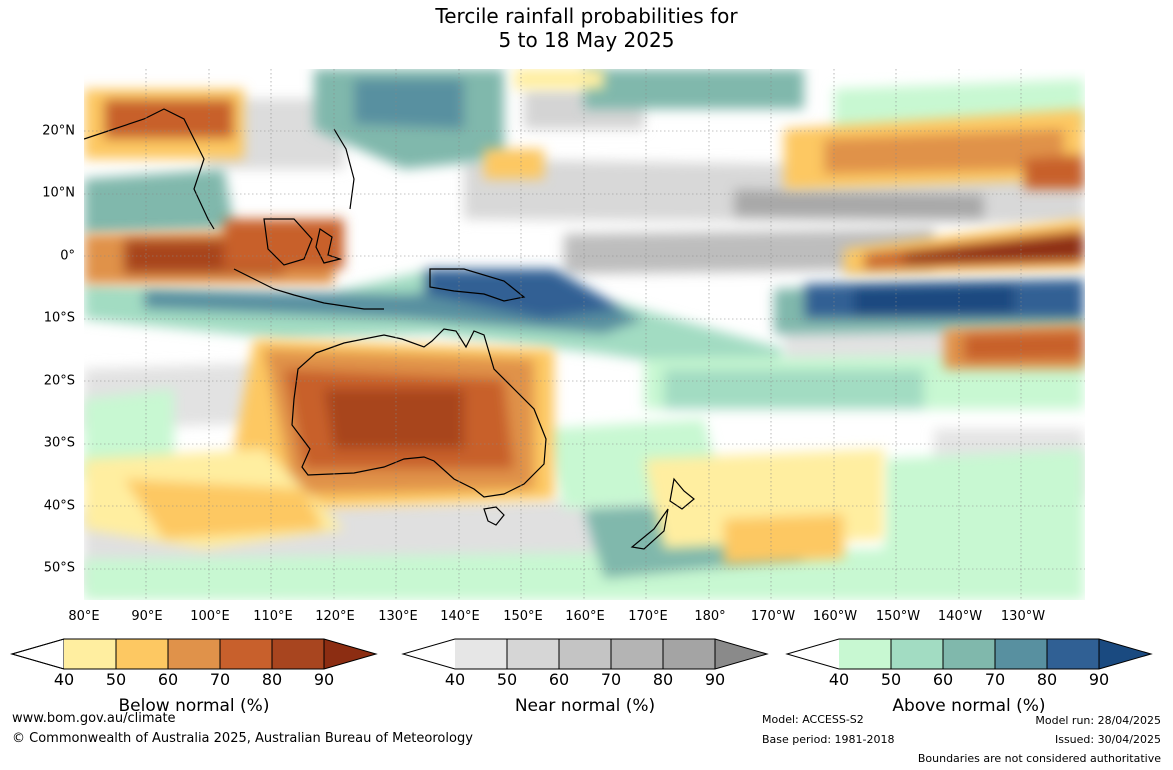 Image resolution: width=1173 pixels, height=770 pixels. I want to click on lon-label: 110°E, so click(273, 616).